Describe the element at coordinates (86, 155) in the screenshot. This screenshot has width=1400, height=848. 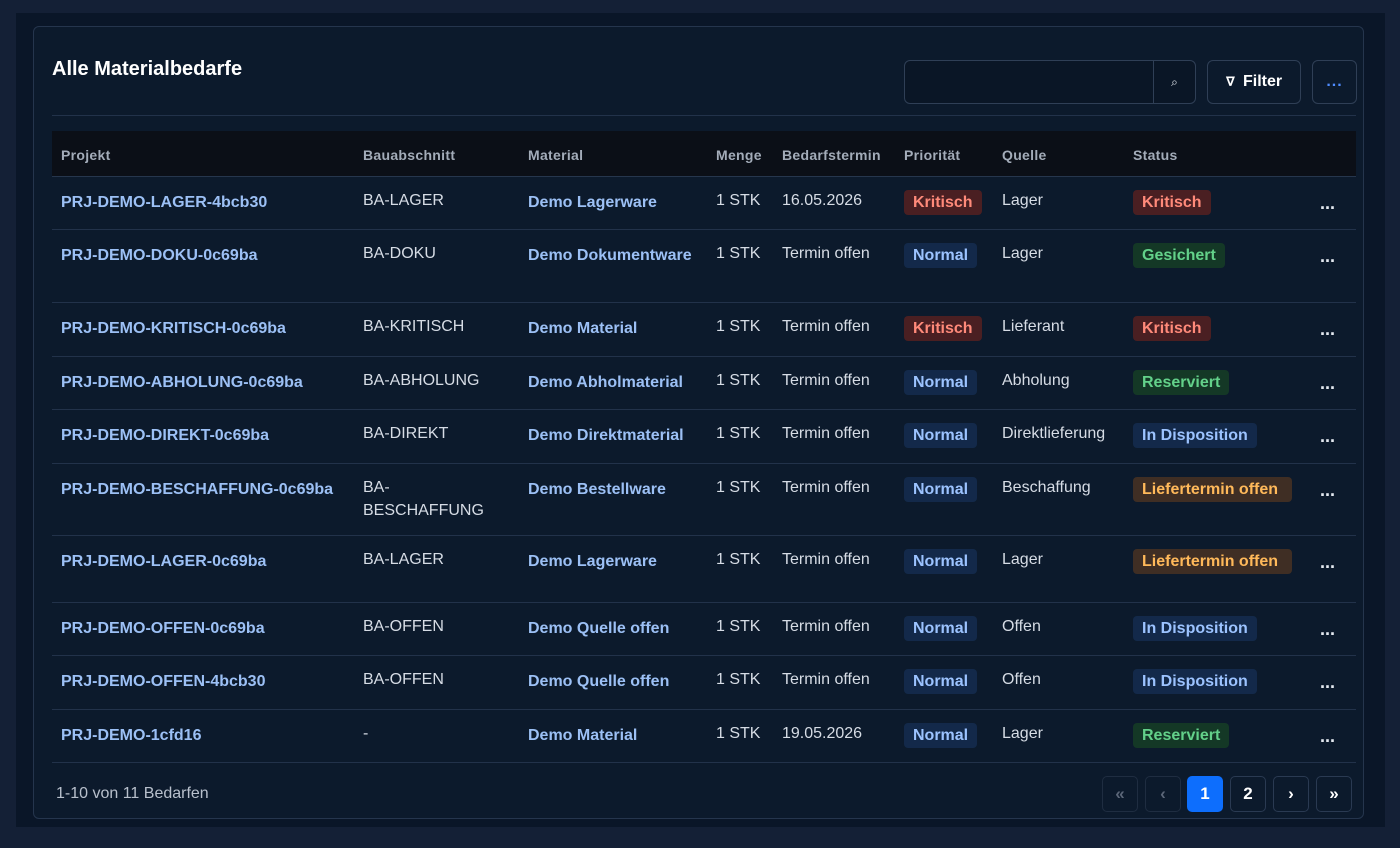
I see `column-header-projekt: Projekt` at that location.